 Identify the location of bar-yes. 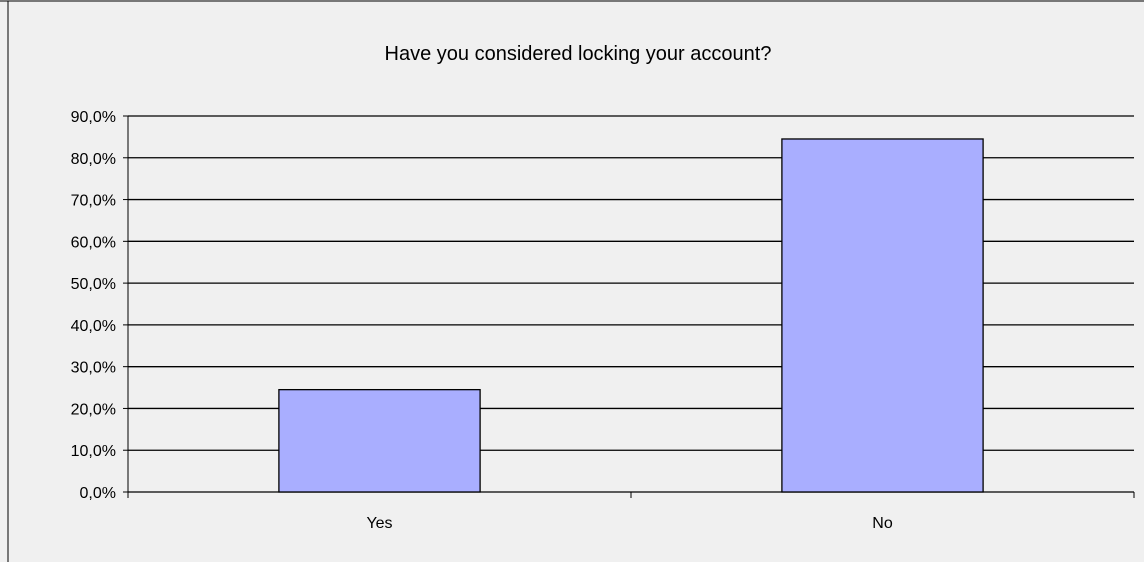
(379, 440).